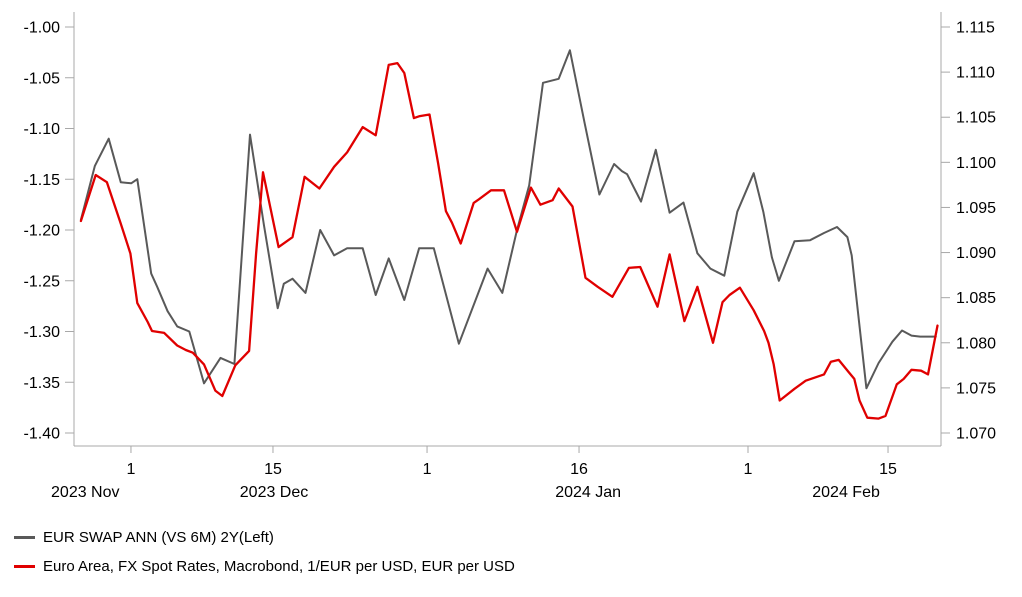  I want to click on legend-item-eur-swap: EUR SWAP ANN (VS 6M) 2Y(Left), so click(264, 537).